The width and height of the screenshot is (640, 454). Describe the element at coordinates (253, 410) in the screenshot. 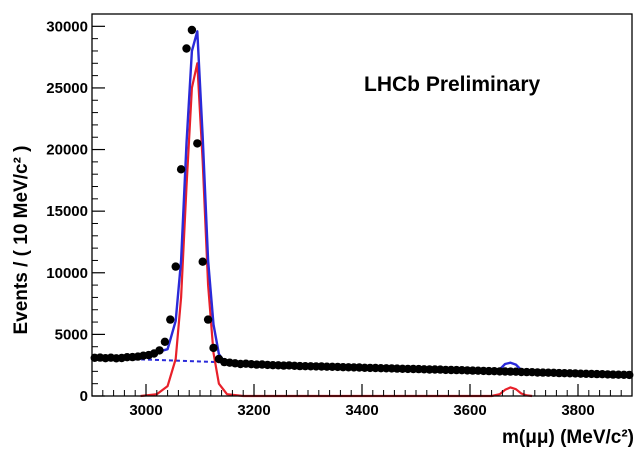

I see `x-tick-label: 3200` at that location.